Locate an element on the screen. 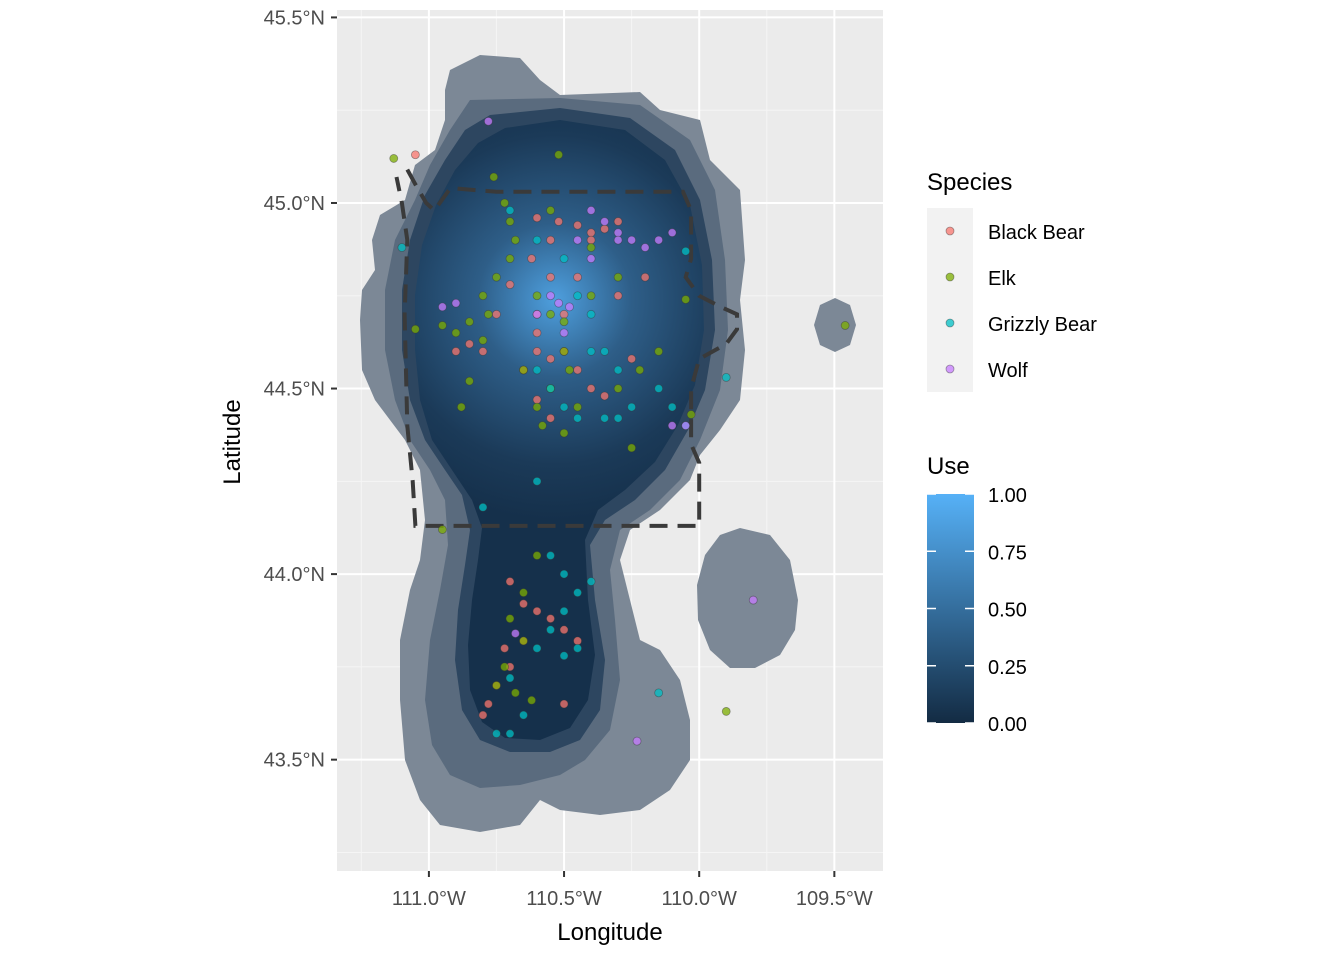  y-axis-title: Latitude is located at coordinates (232, 441).